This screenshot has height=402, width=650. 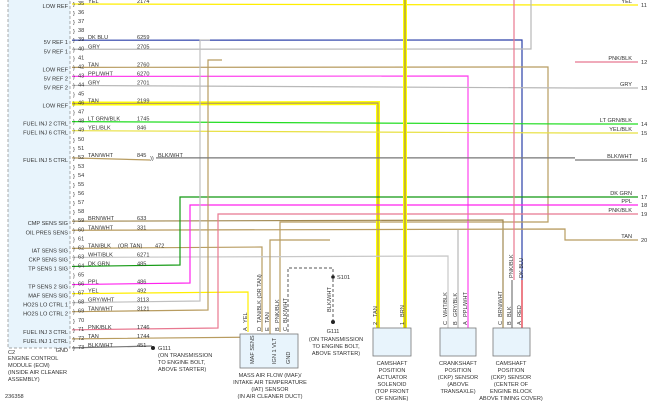 What do you see at coordinates (289, 358) in the screenshot?
I see `maf-pin-function: GND` at bounding box center [289, 358].